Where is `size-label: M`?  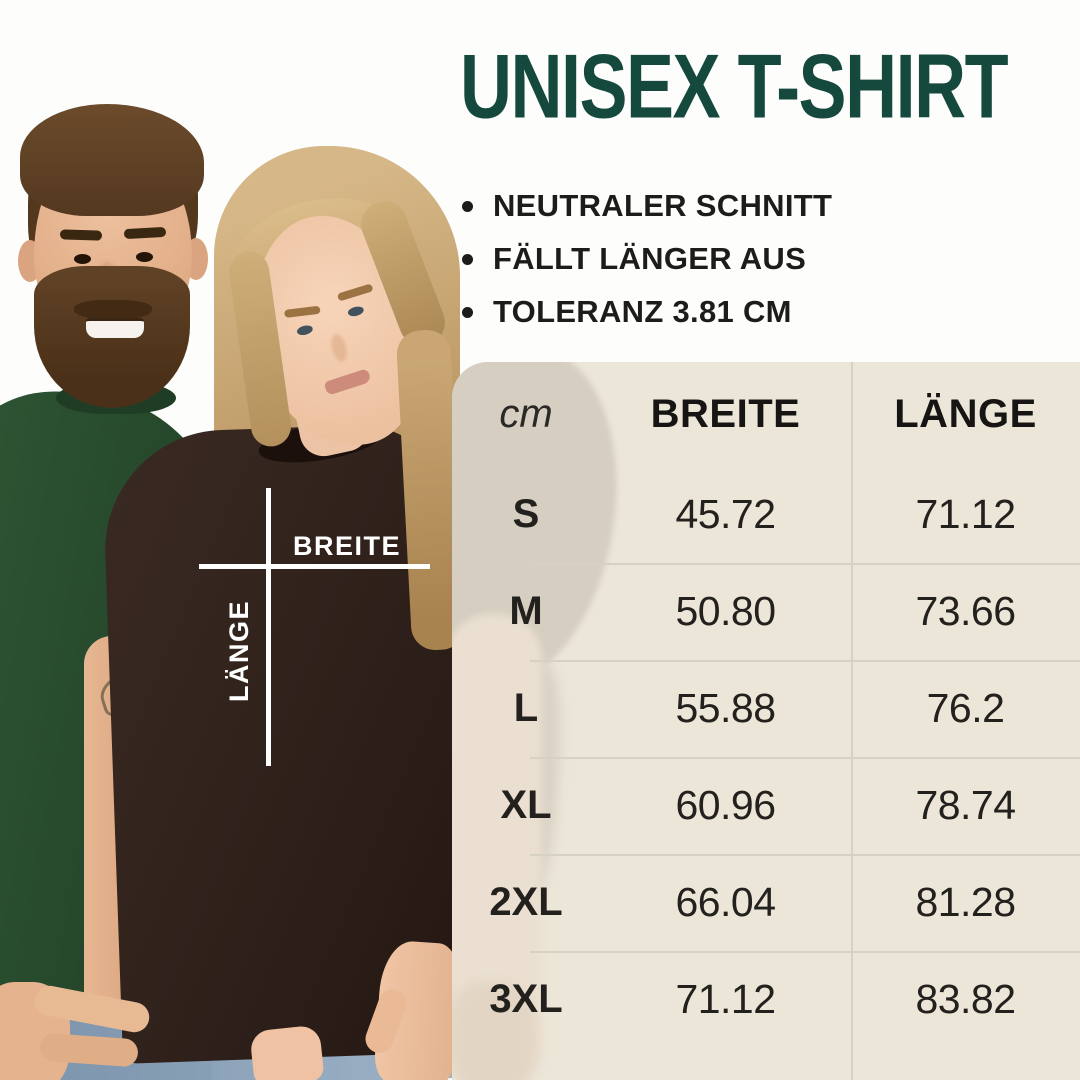 size-label: M is located at coordinates (526, 611).